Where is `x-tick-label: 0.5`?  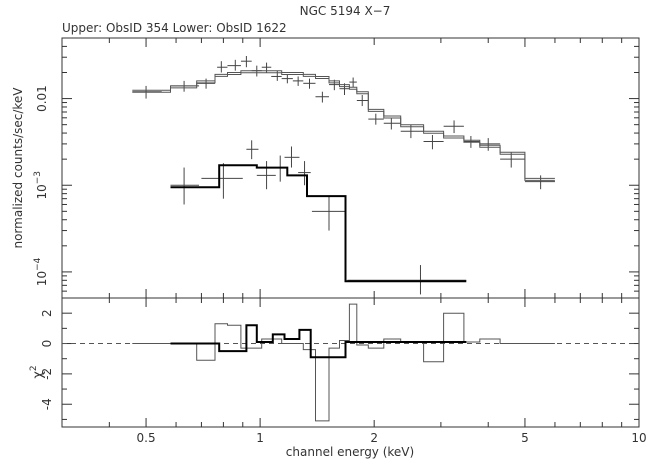 x-tick-label: 0.5 is located at coordinates (146, 438).